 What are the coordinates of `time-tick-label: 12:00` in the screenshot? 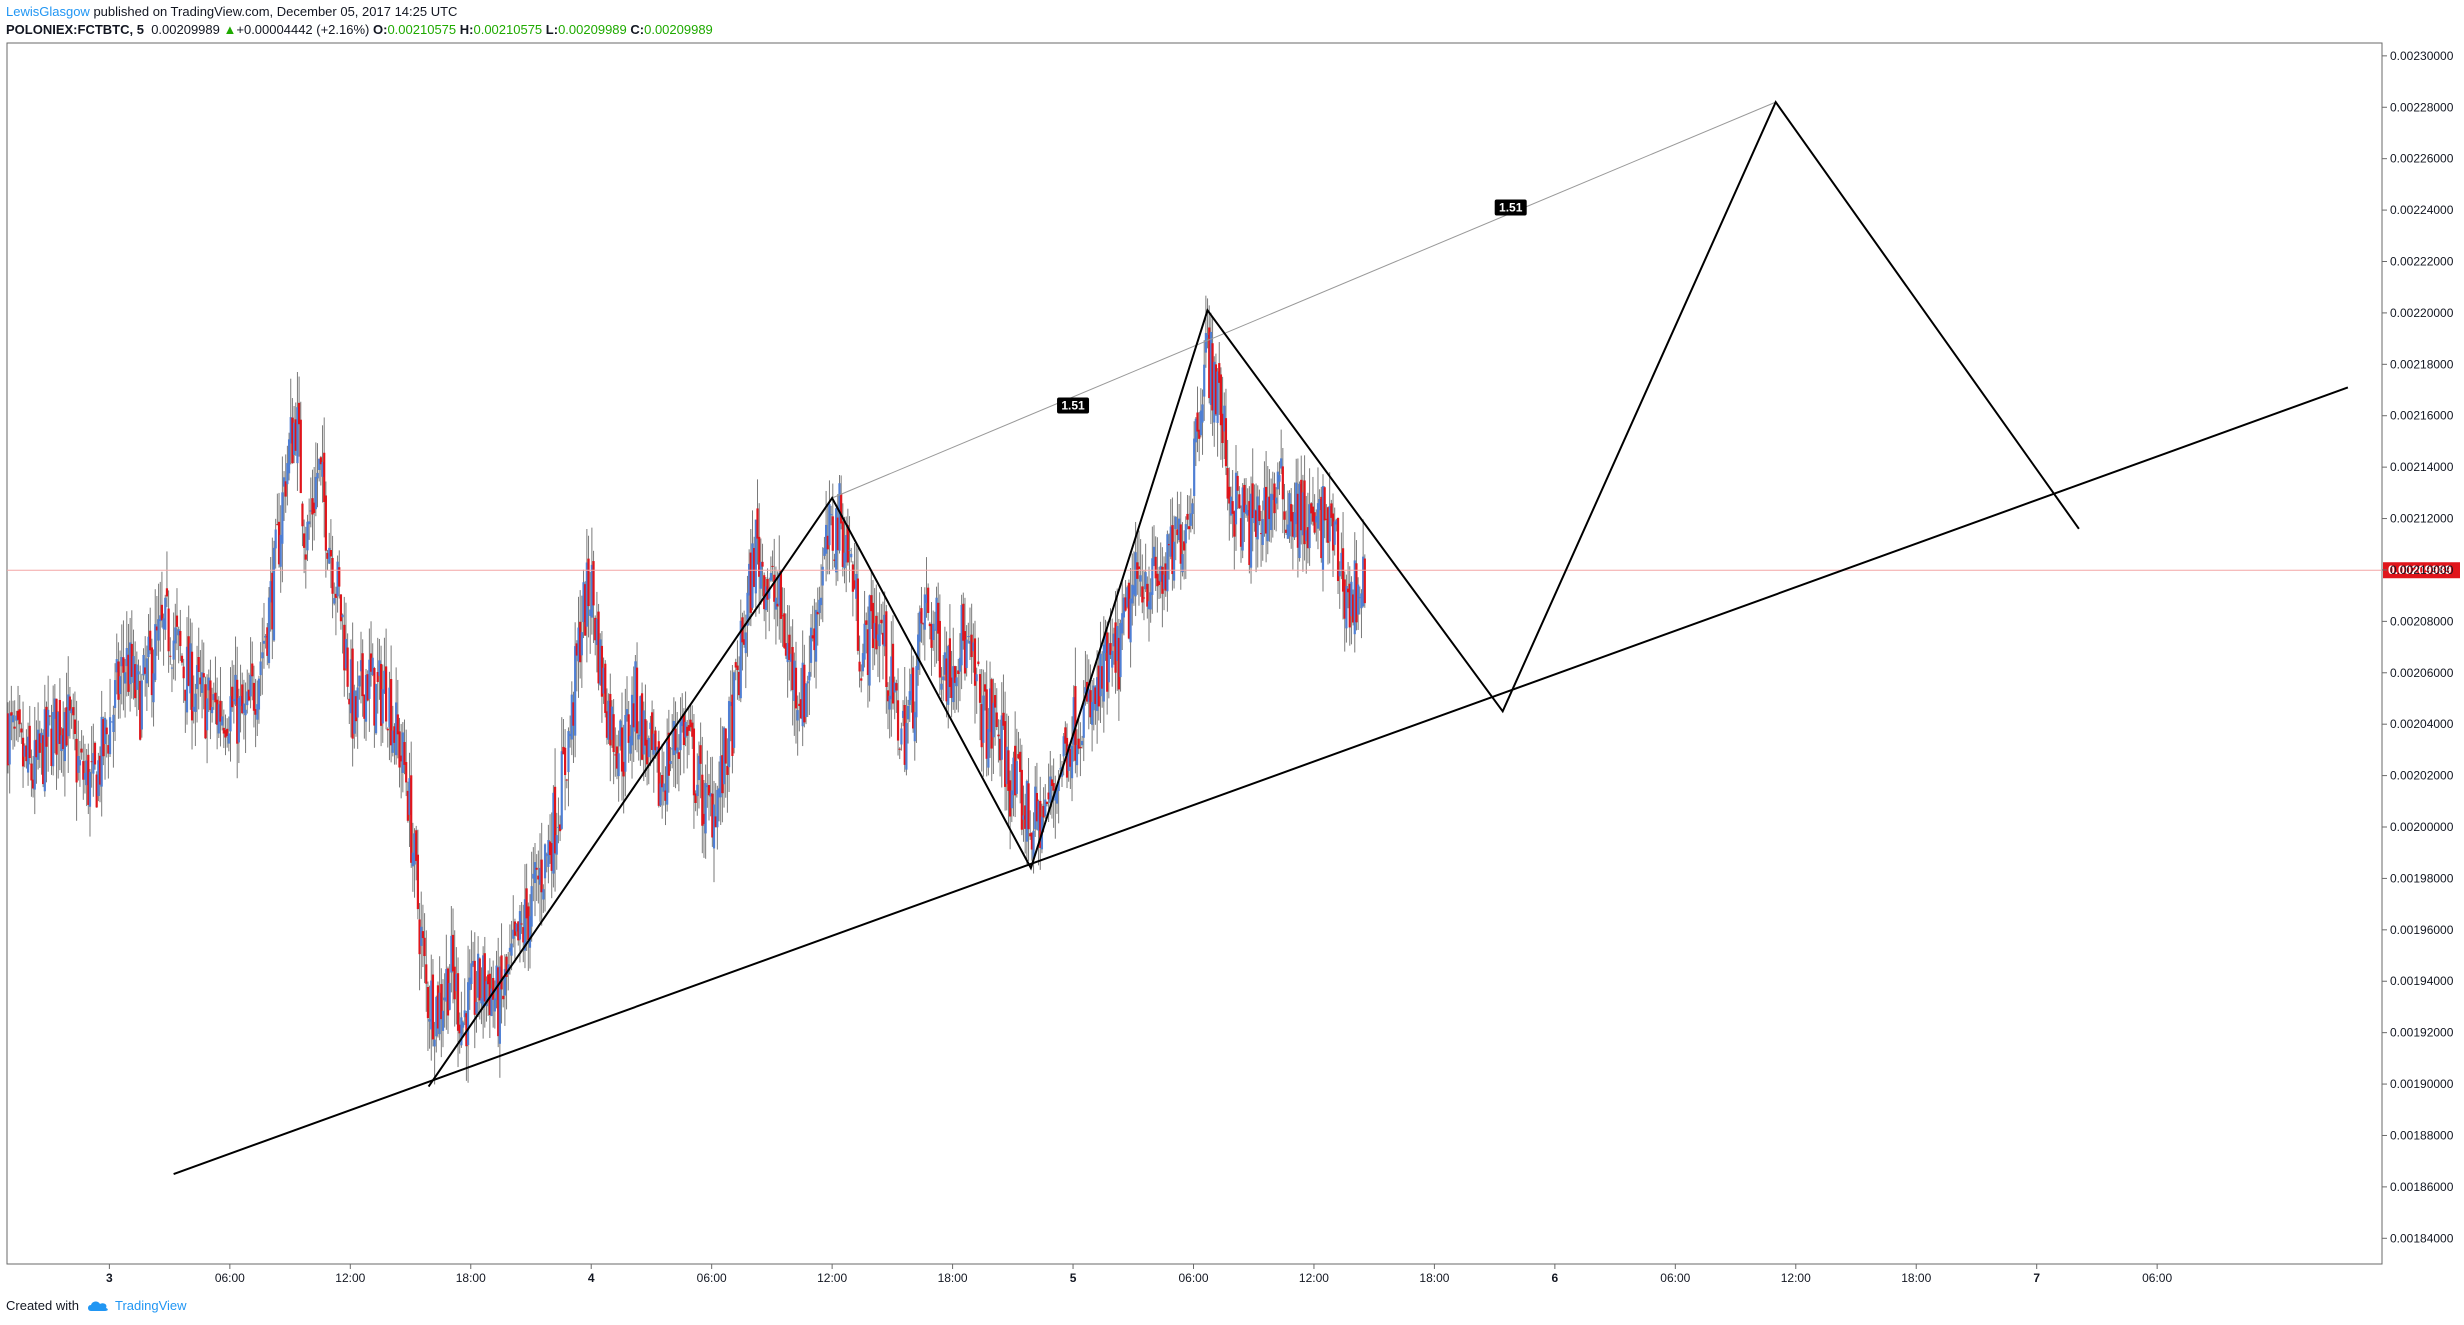 It's located at (350, 1278).